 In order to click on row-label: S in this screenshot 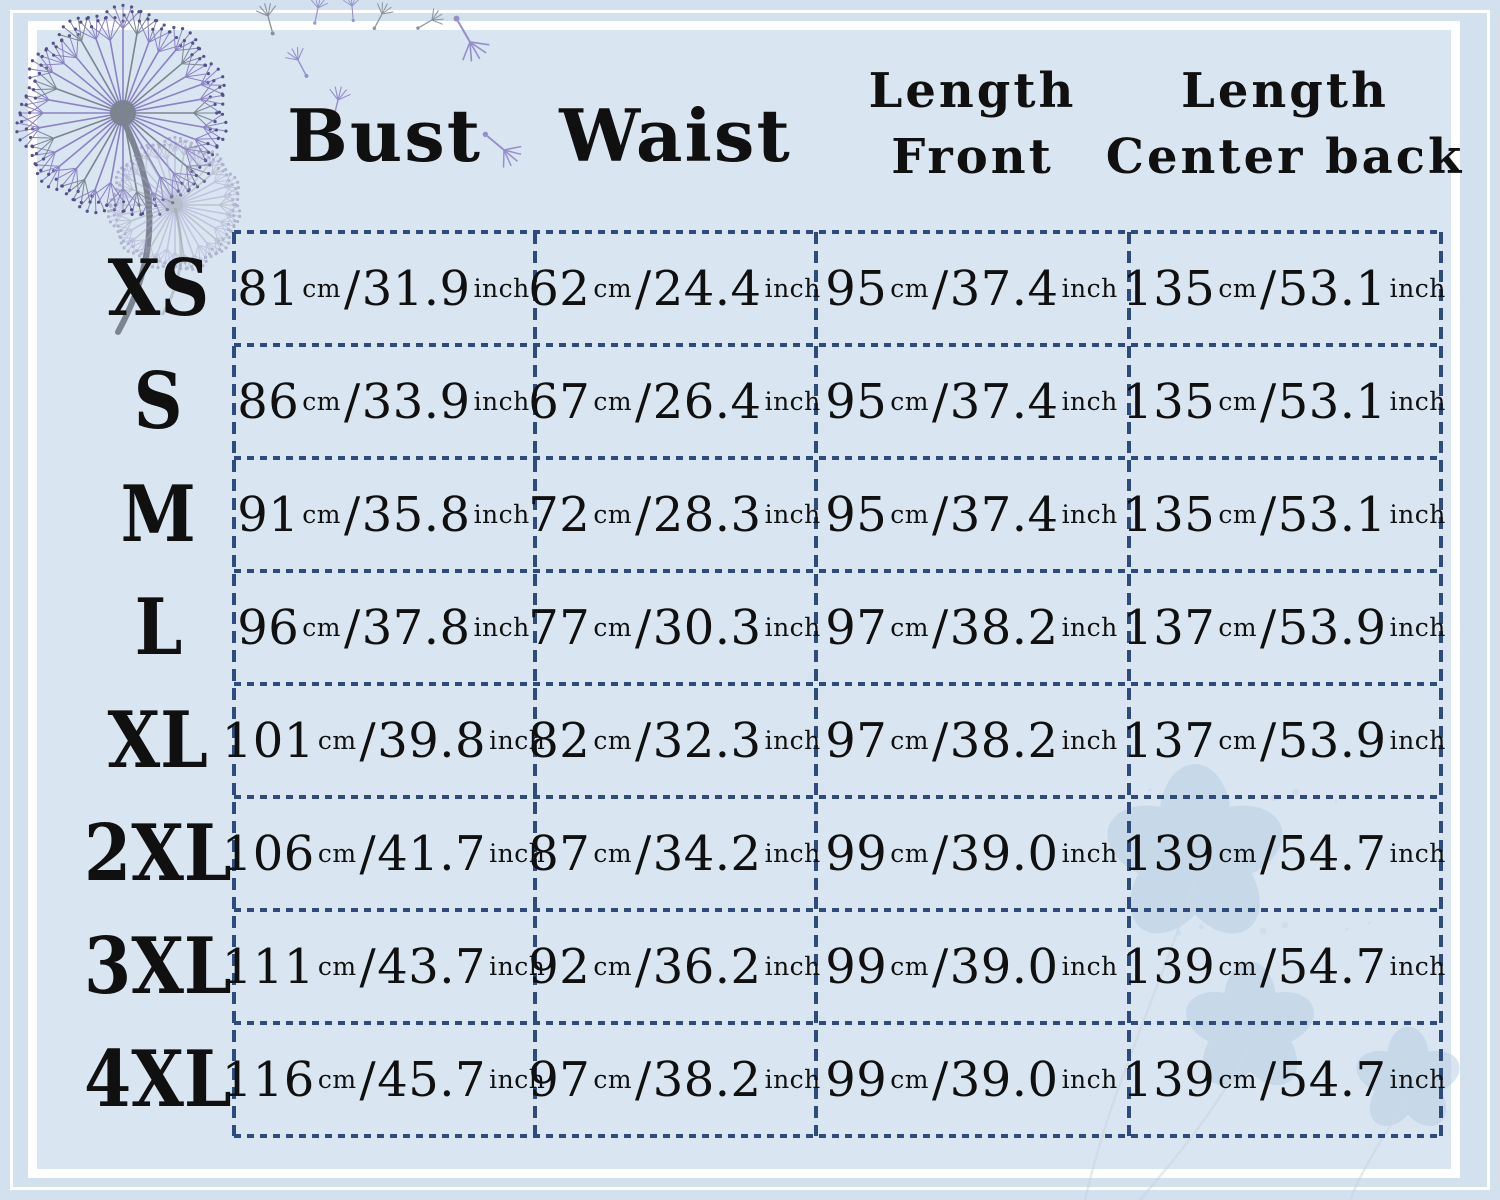, I will do `click(158, 401)`.